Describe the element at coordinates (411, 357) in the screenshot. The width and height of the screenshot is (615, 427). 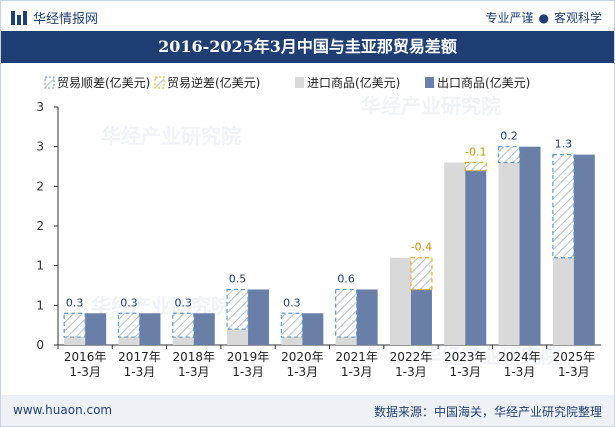
I see `x-tick-label: 2022年` at that location.